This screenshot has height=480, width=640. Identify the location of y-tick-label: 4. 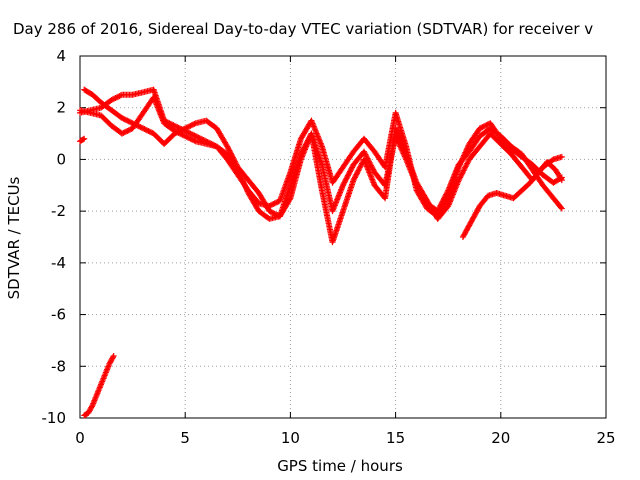
(61, 56).